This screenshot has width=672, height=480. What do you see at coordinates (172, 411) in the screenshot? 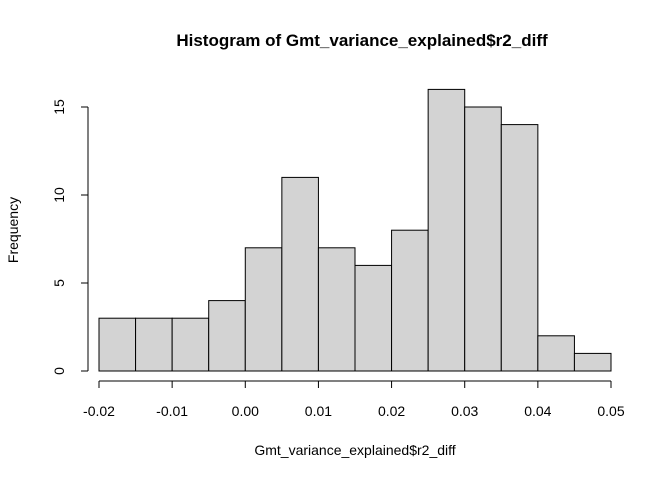
I see `x-tick-label-1: -0.01` at bounding box center [172, 411].